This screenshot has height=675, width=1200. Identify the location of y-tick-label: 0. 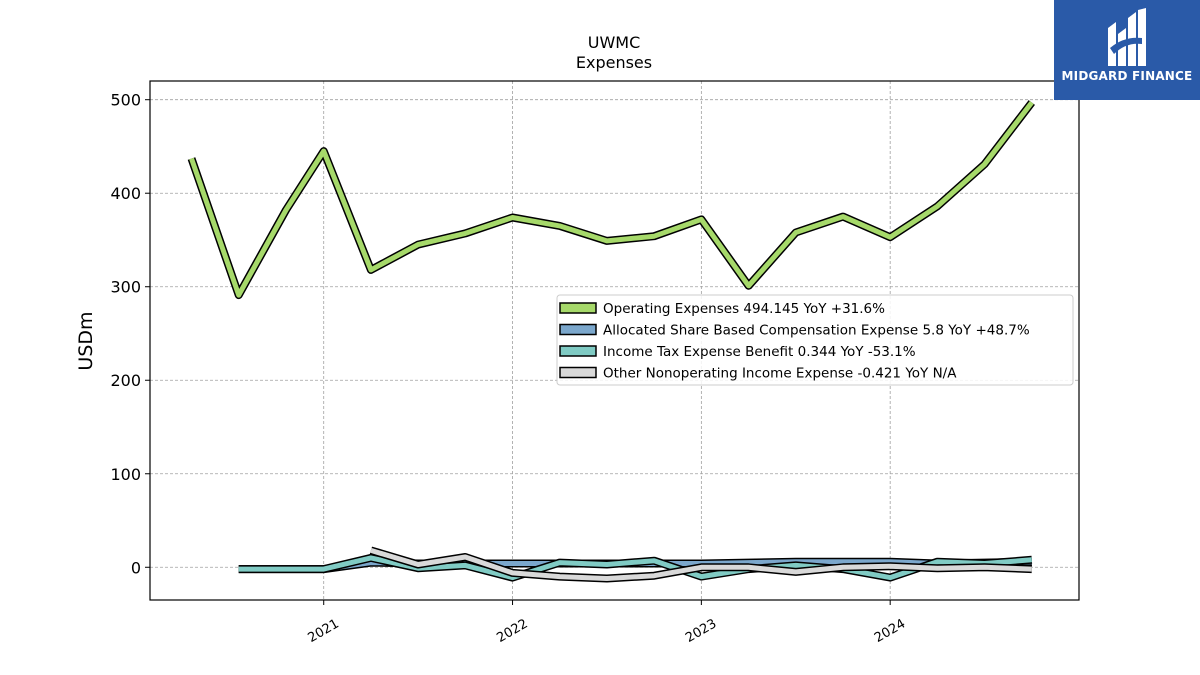
(136, 567).